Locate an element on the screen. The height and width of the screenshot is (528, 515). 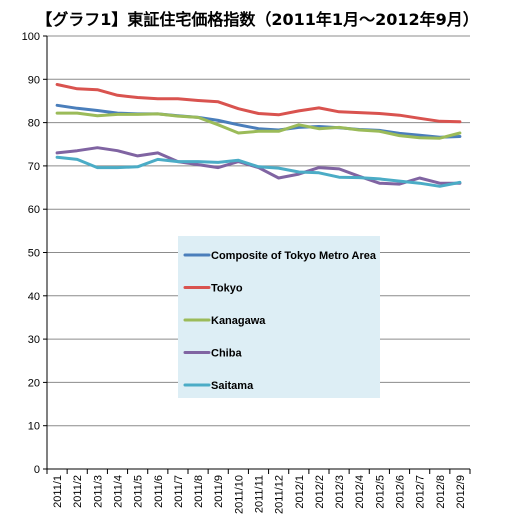
x-tick-label: 2011/1 is located at coordinates (58, 491).